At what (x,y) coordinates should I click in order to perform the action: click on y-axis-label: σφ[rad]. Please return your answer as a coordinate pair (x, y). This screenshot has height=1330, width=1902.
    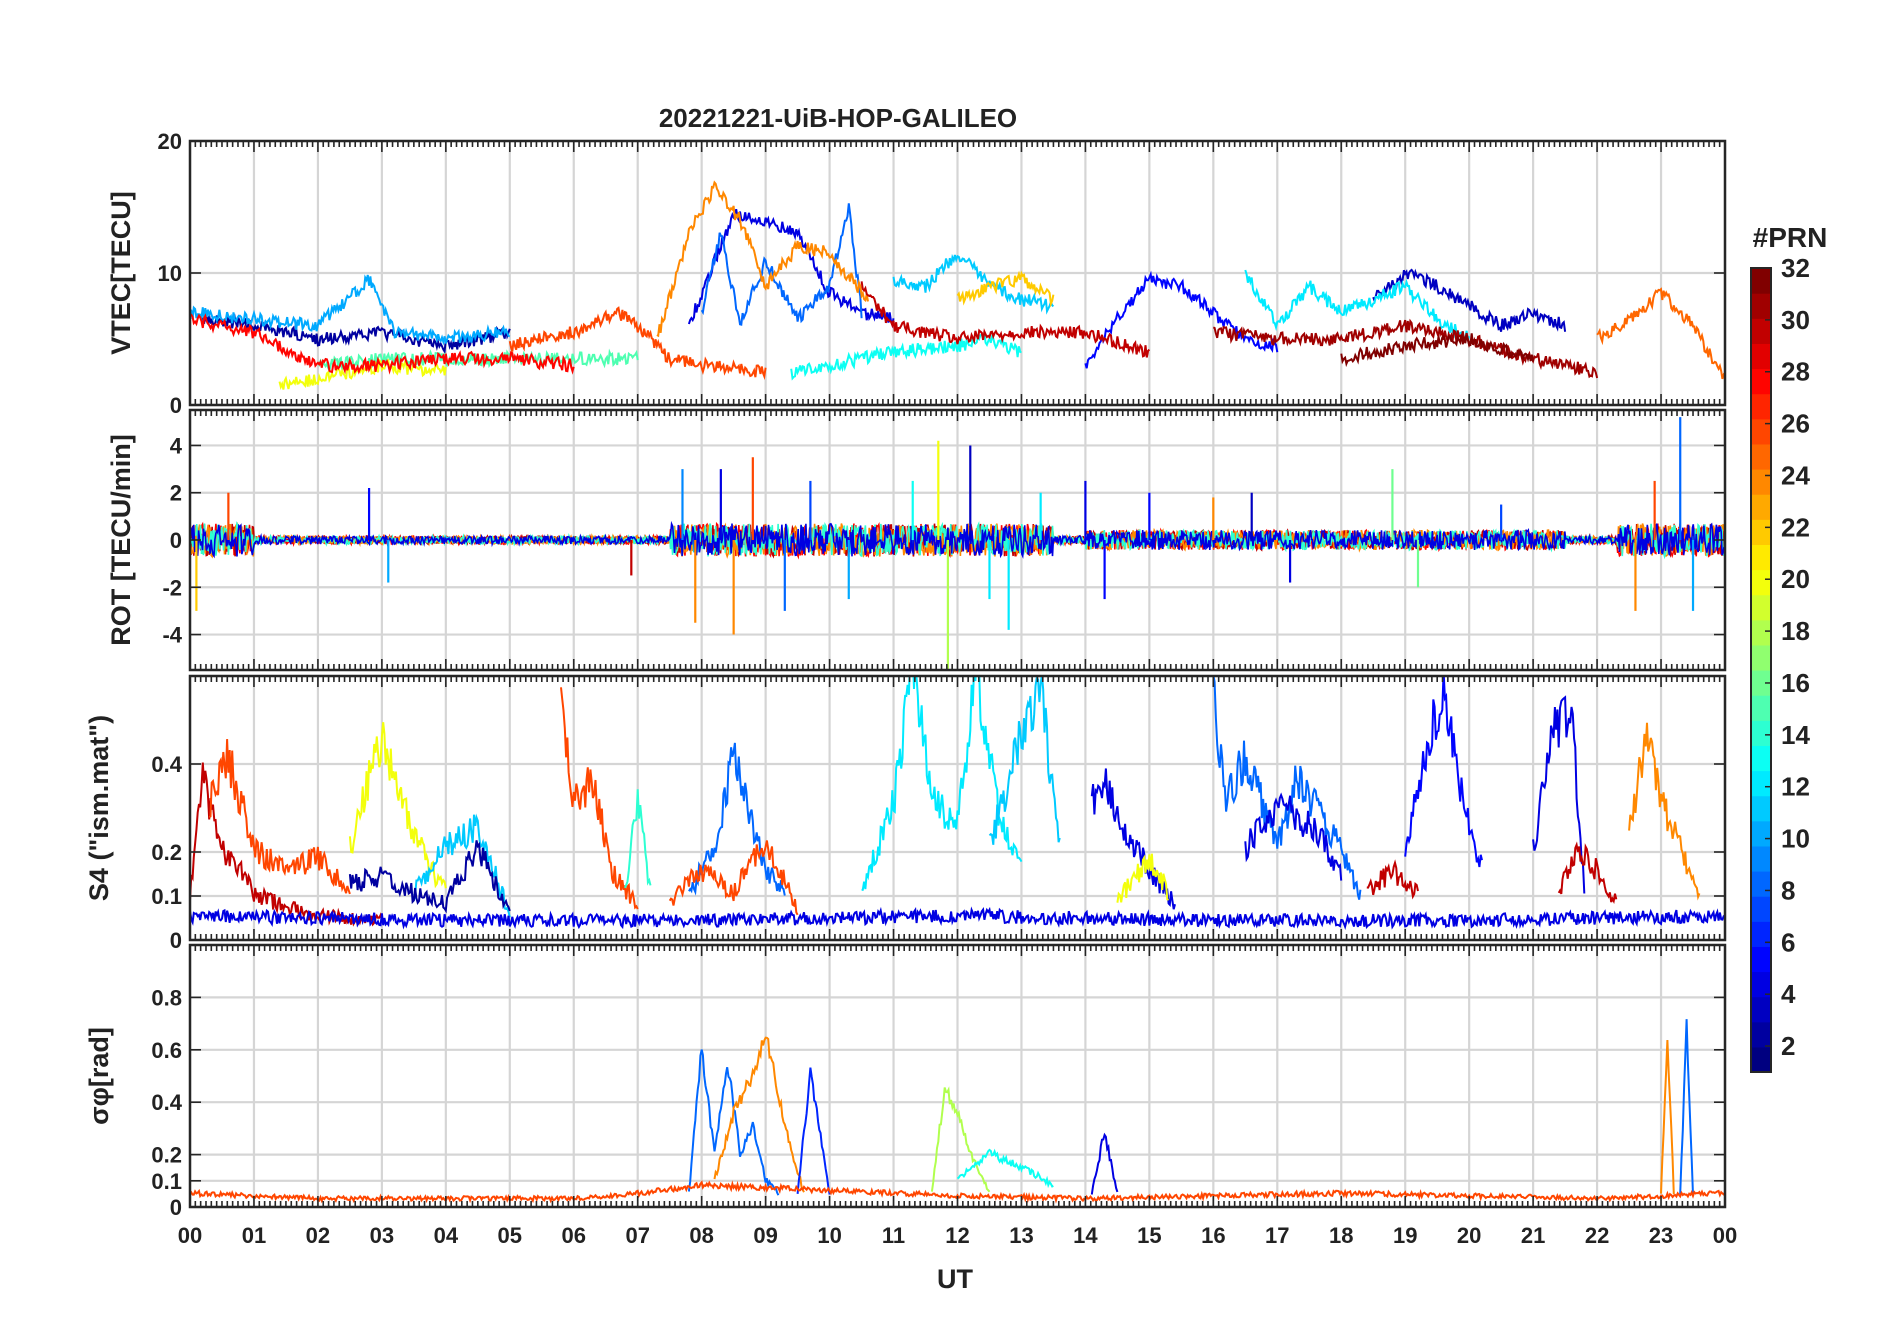
    Looking at the image, I should click on (99, 1076).